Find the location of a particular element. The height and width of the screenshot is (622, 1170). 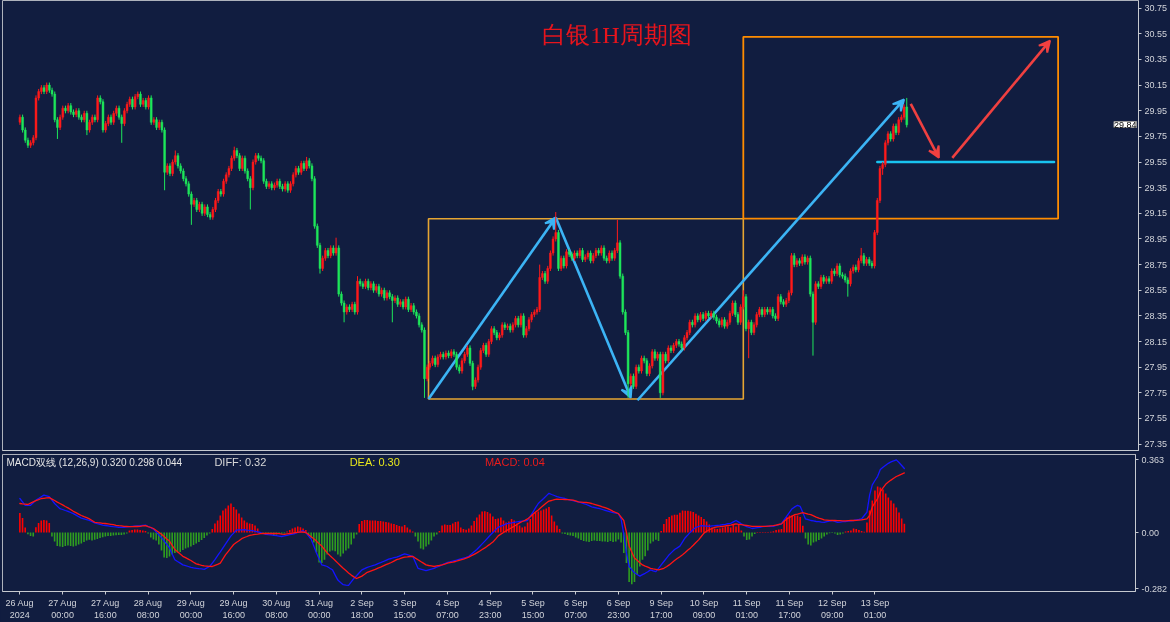

x-tick-label: 4 Sep 07:00 is located at coordinates (447, 608).